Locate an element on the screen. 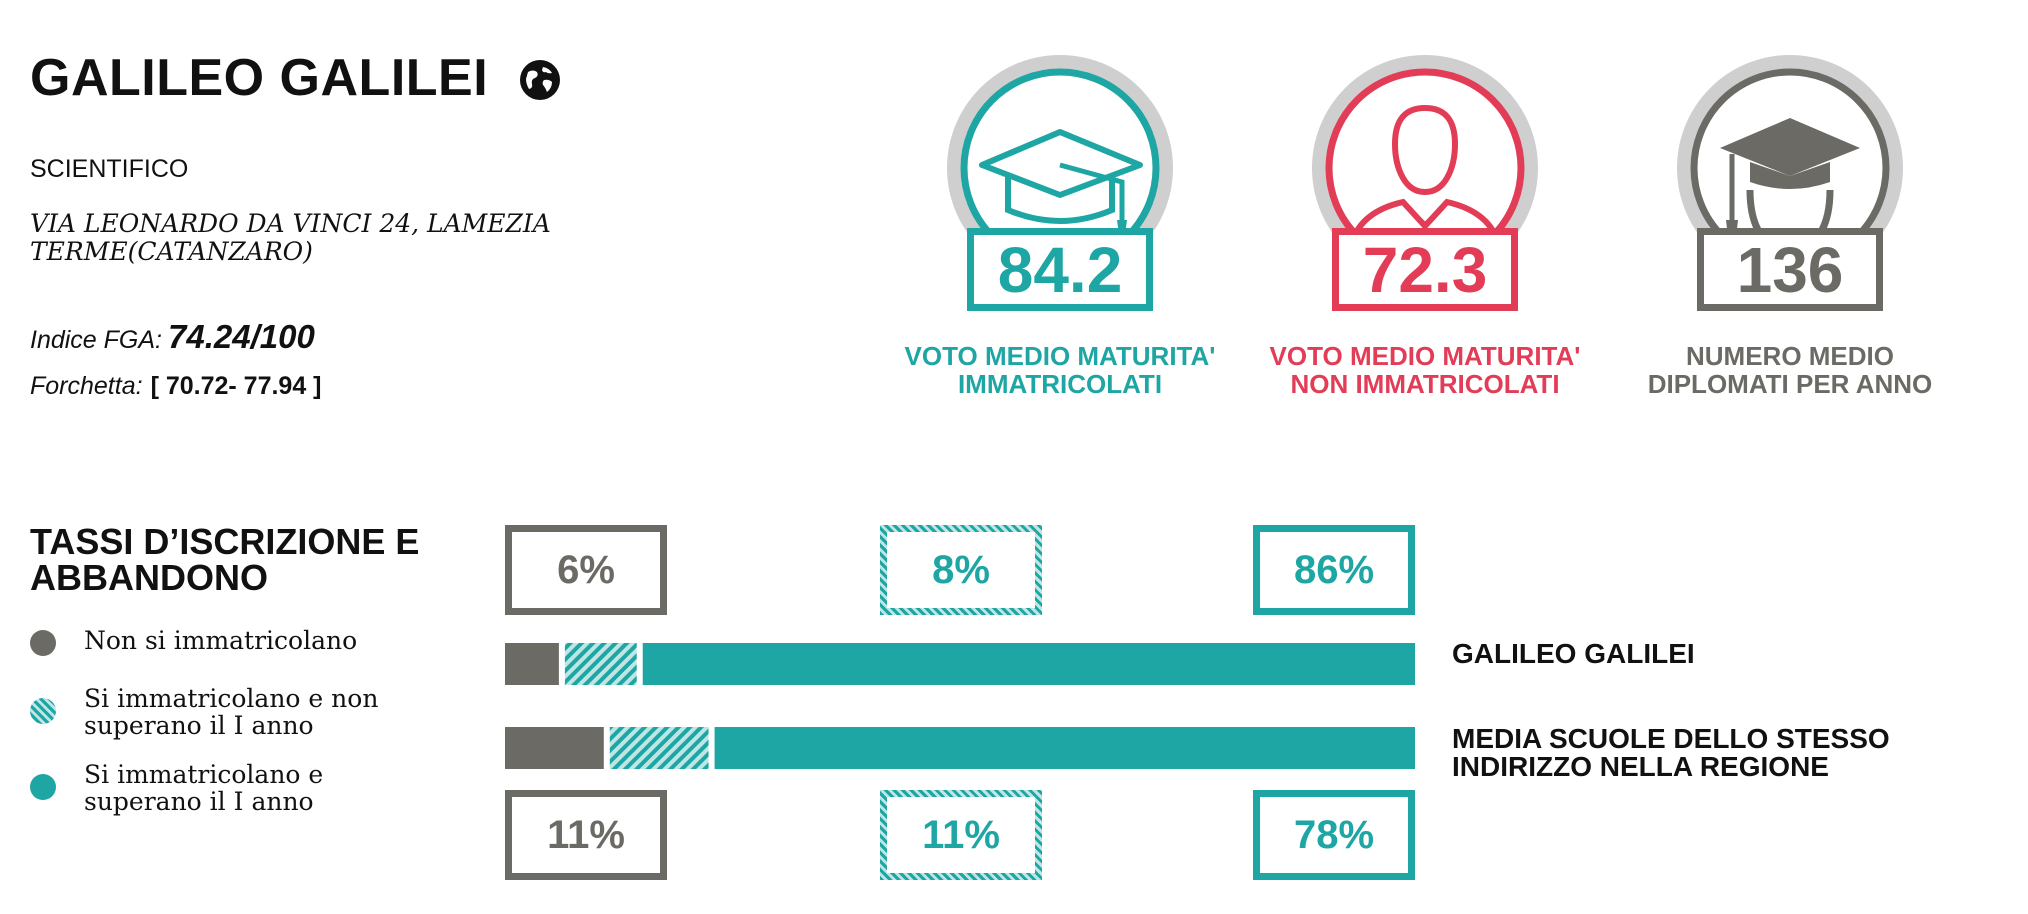 The height and width of the screenshot is (914, 2028). pct-box-region-non-immatricolano: 11% is located at coordinates (586, 835).